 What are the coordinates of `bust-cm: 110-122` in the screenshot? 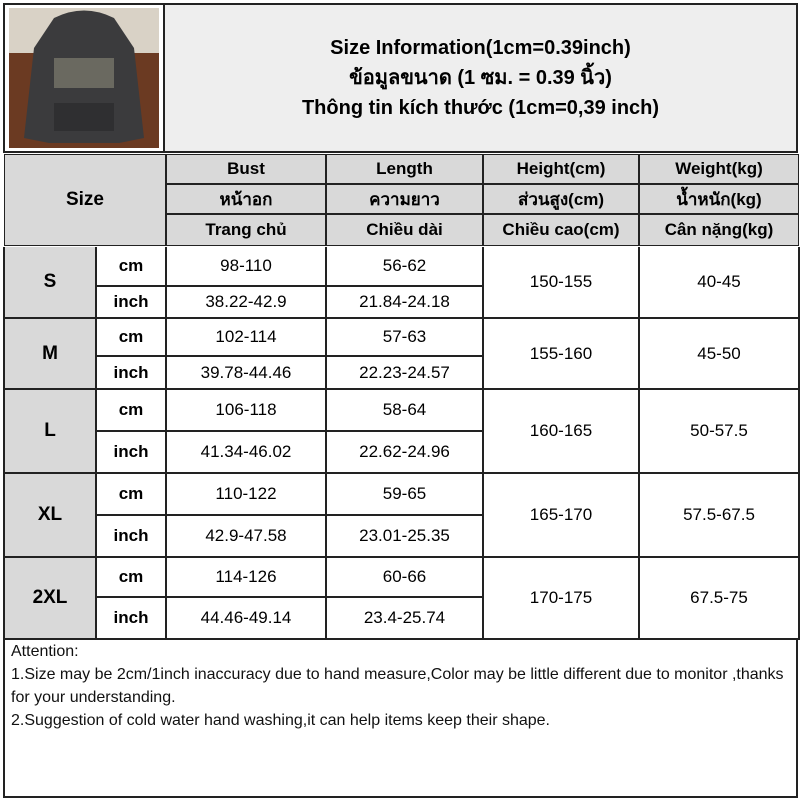 It's located at (246, 494).